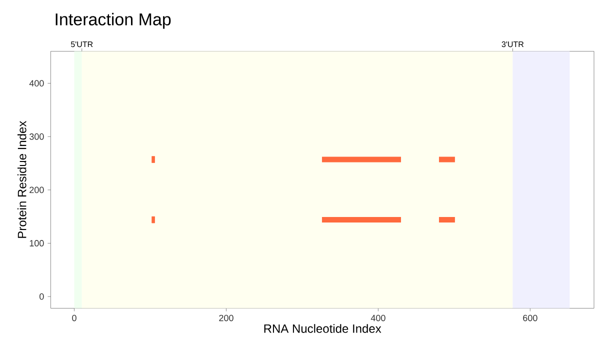  I want to click on y-tick-label: 200, so click(37, 190).